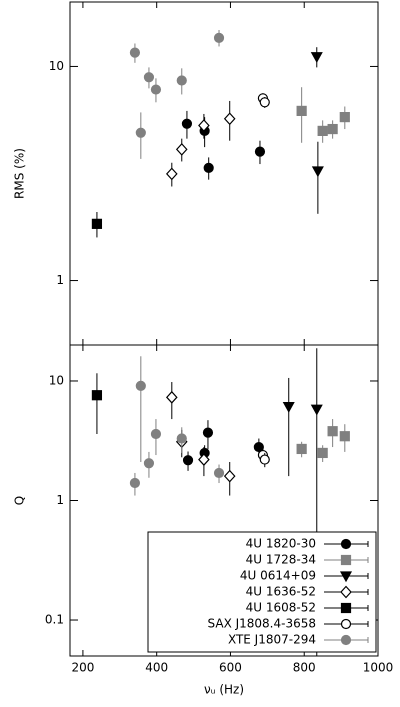 The image size is (400, 707). I want to click on legend-label: 4U 1820-30, so click(281, 544).